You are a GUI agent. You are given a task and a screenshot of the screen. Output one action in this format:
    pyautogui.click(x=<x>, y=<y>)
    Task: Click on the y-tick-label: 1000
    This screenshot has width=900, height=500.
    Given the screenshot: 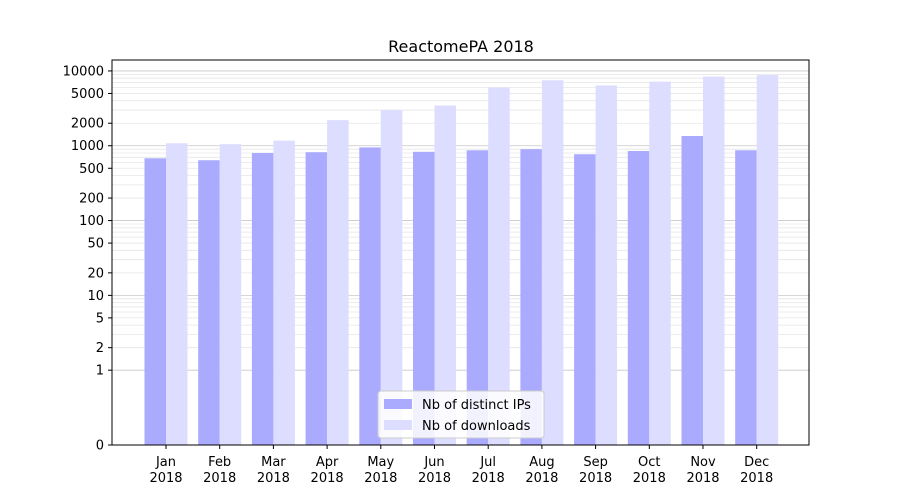 What is the action you would take?
    pyautogui.click(x=87, y=146)
    